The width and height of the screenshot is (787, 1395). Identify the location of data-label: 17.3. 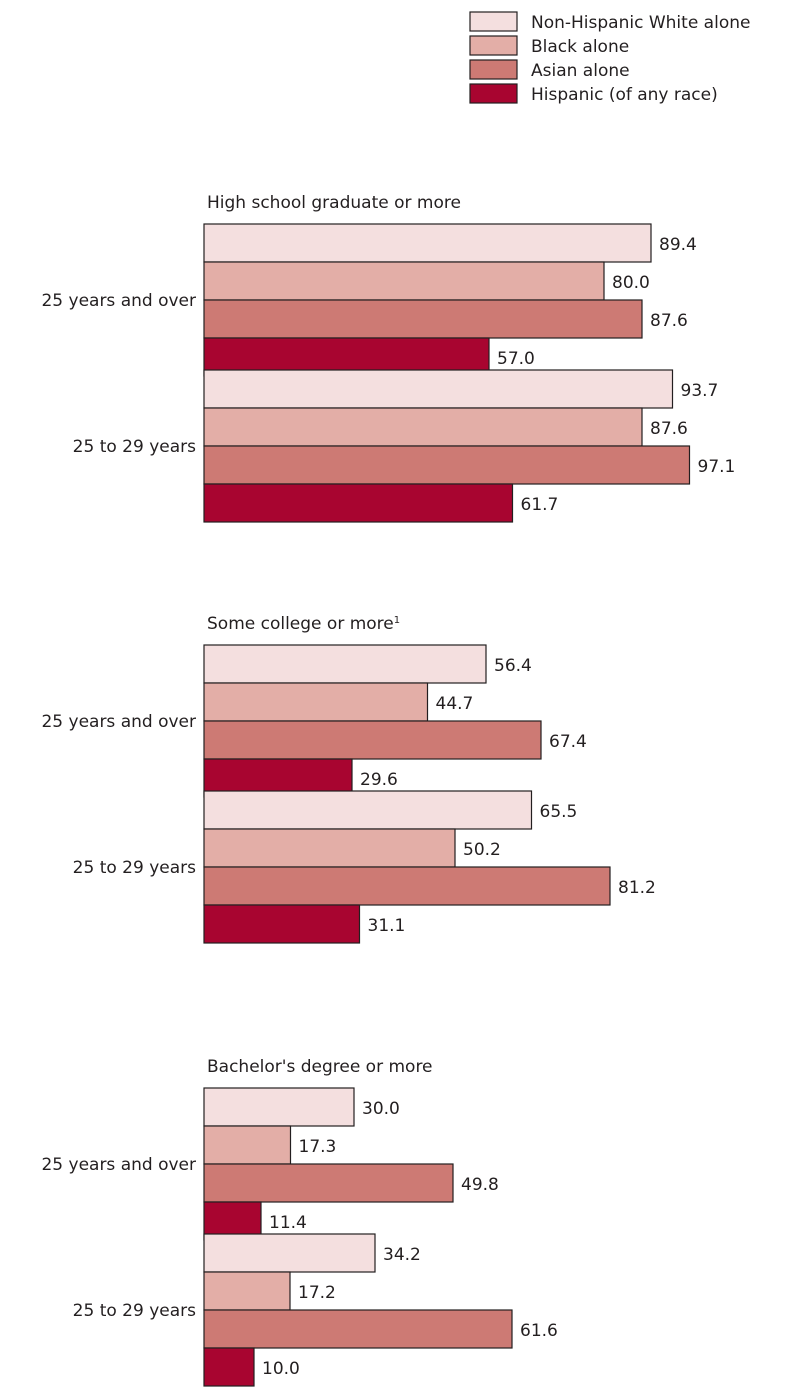
(318, 1147).